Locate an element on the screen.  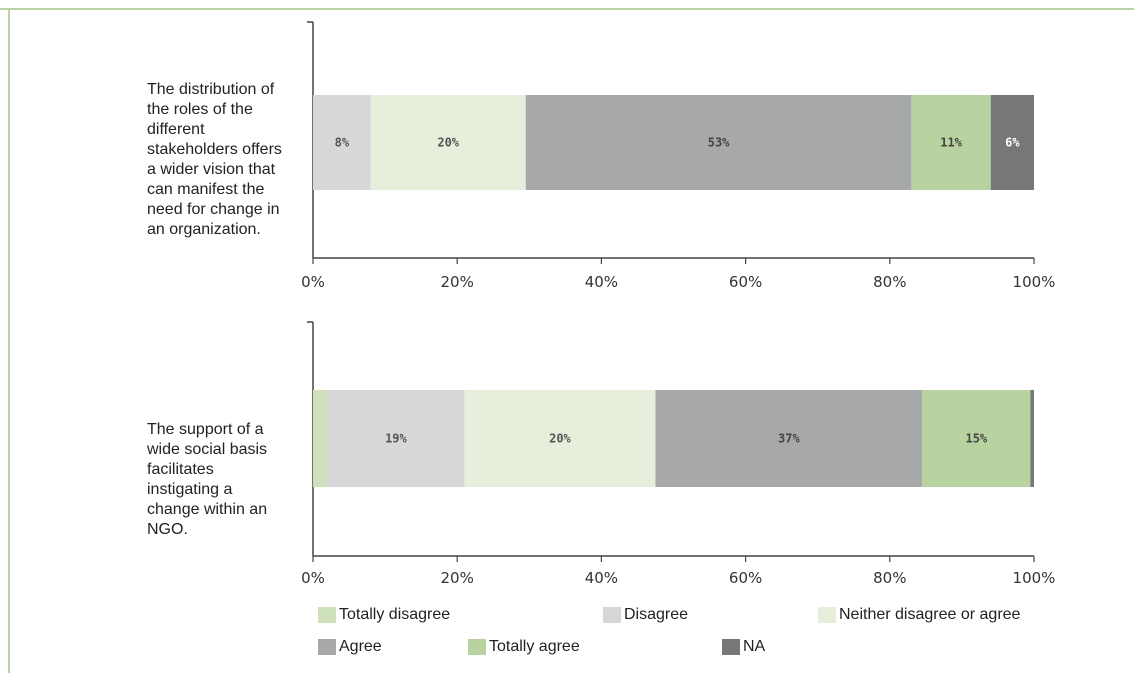
frame-border-top is located at coordinates (567, 9).